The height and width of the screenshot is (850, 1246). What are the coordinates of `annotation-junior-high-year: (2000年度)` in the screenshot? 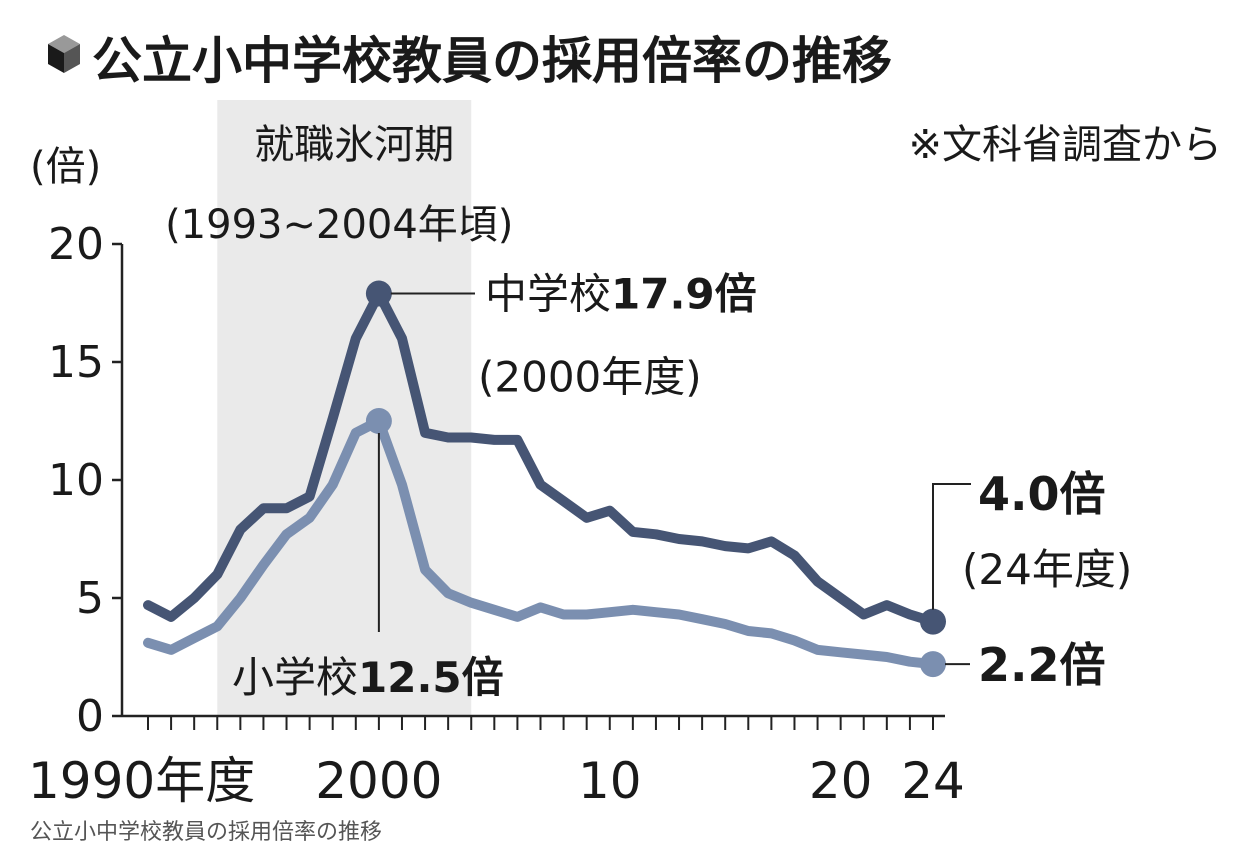 It's located at (590, 377).